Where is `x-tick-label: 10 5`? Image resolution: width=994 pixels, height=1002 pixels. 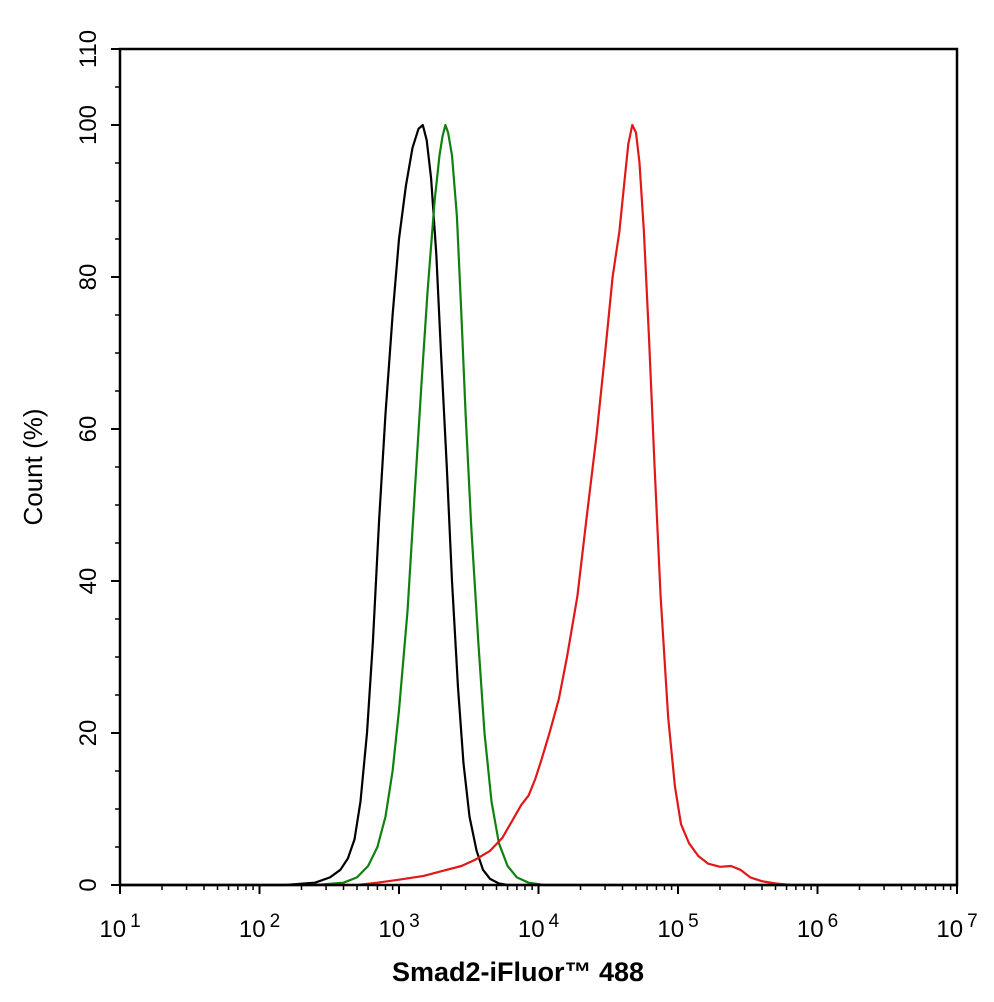 x-tick-label: 10 5 is located at coordinates (677, 927).